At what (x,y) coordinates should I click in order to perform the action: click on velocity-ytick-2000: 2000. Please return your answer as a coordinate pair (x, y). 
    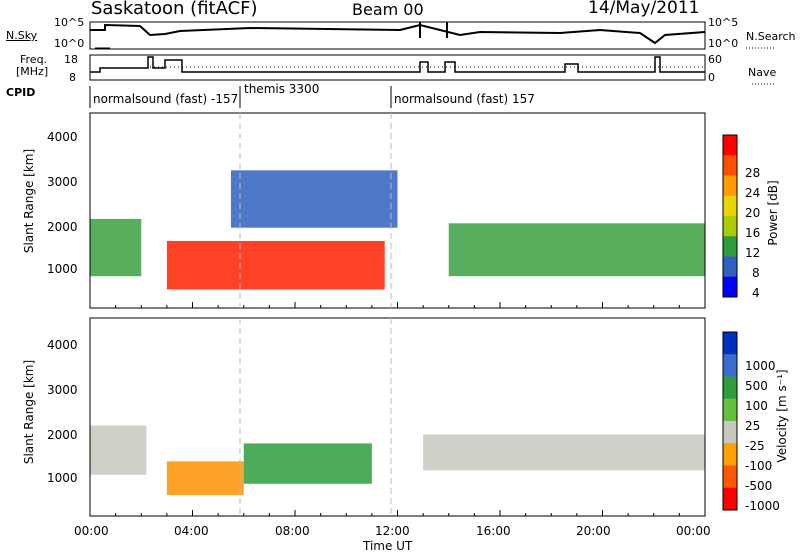
    Looking at the image, I should click on (62, 435).